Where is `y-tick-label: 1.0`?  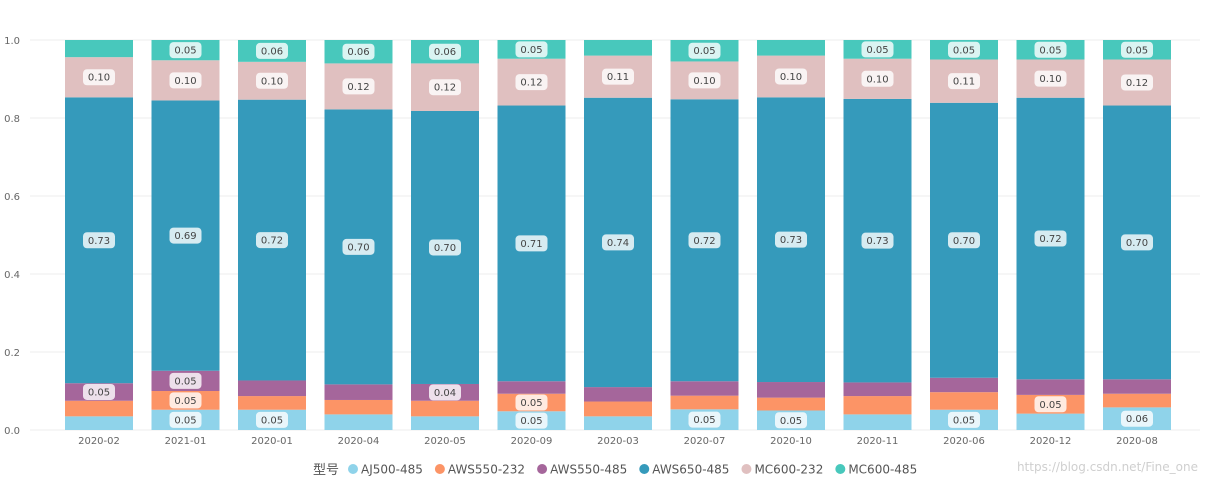 y-tick-label: 1.0 is located at coordinates (12, 41).